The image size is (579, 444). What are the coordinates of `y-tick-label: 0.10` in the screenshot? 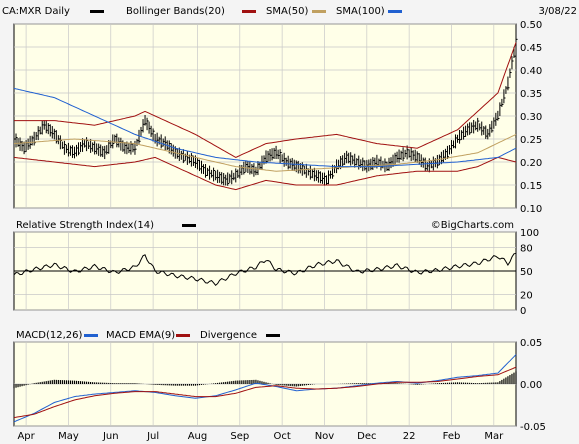 It's located at (531, 209).